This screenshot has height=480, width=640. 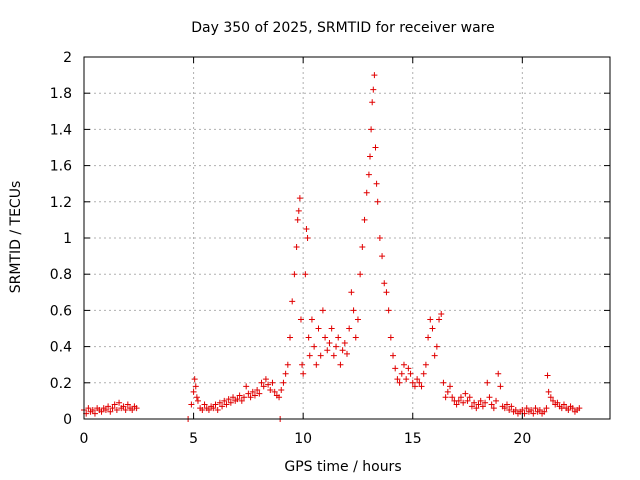 What do you see at coordinates (61, 167) in the screenshot?
I see `y-tick-label: 1.6` at bounding box center [61, 167].